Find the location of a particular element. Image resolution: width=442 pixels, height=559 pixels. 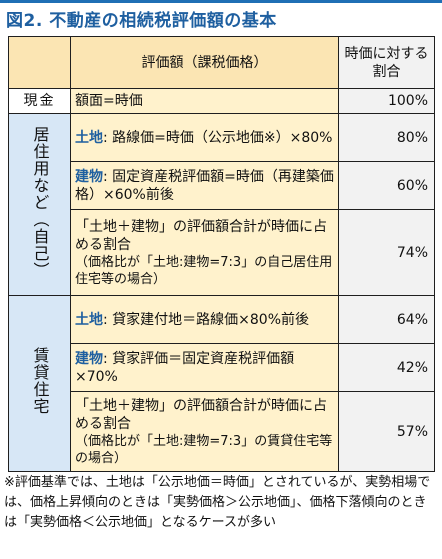

rent-total-ratio: 57% is located at coordinates (386, 431).